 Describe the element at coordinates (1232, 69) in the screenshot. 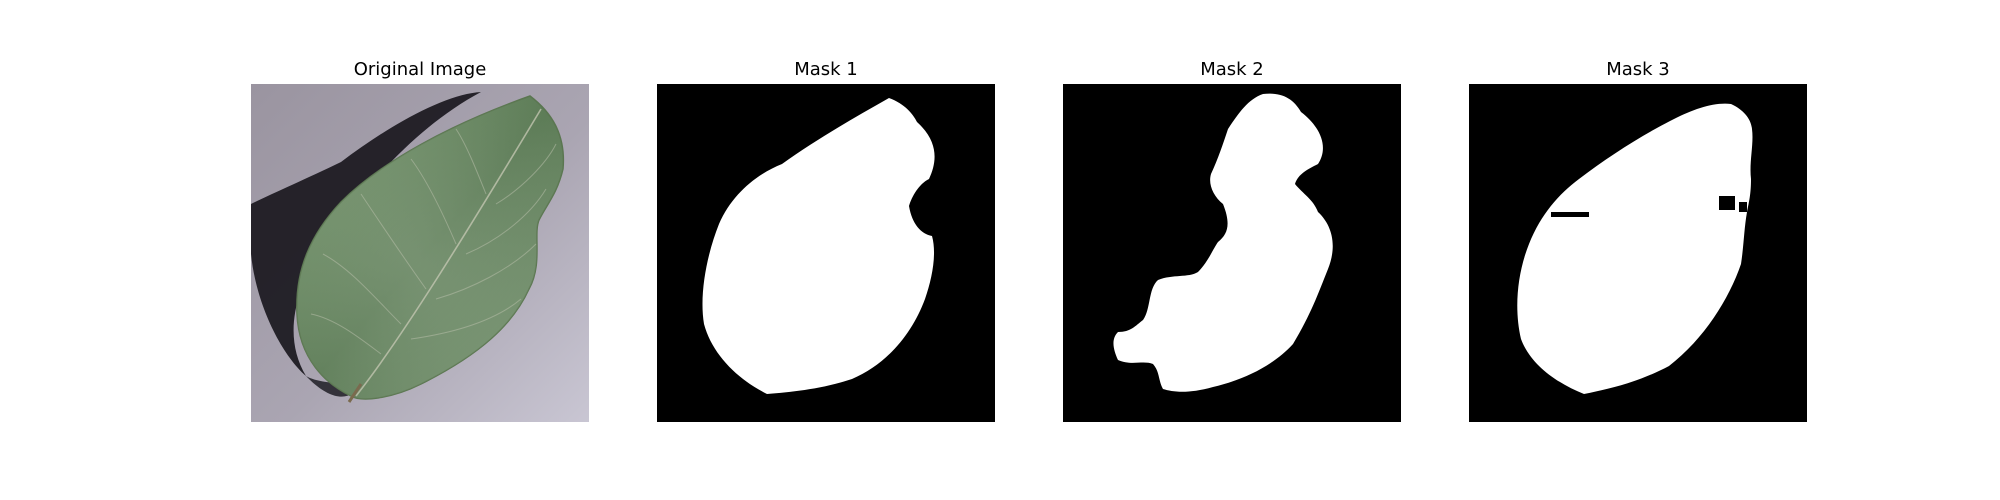

I see `panel-title-mask-2: Mask 2` at that location.